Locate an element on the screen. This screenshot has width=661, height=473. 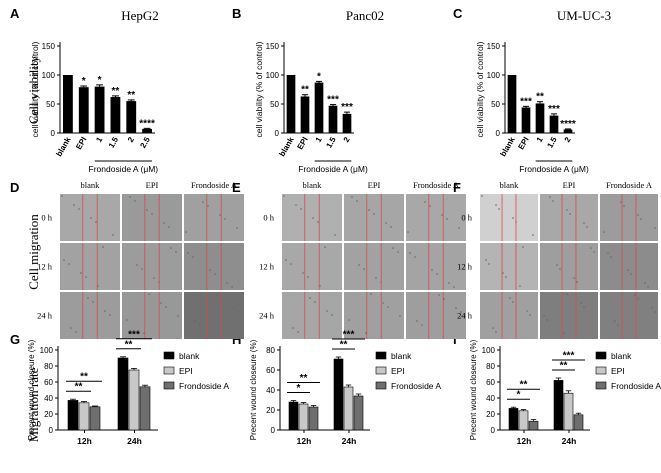
image-row-label: 12 h is located at coordinates (45, 267).